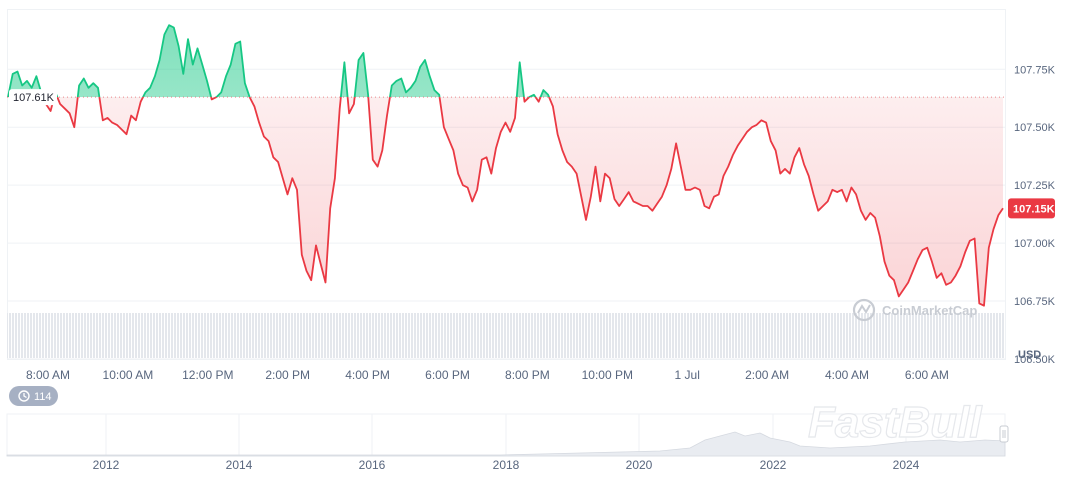  What do you see at coordinates (1035, 70) in the screenshot?
I see `y-tick-label: 107.75K` at bounding box center [1035, 70].